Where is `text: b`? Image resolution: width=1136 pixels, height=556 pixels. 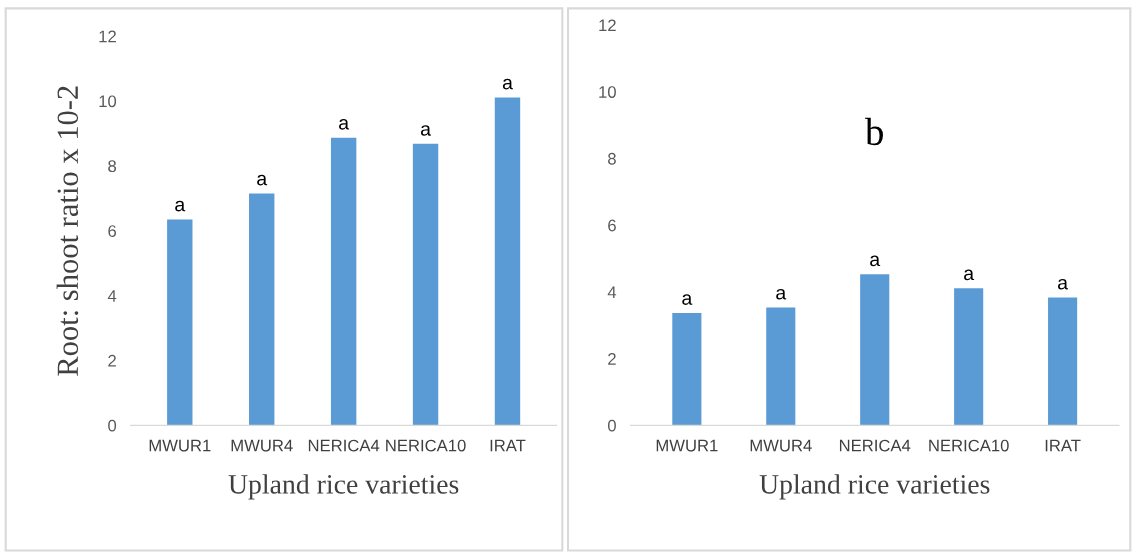 text: b is located at coordinates (874, 131).